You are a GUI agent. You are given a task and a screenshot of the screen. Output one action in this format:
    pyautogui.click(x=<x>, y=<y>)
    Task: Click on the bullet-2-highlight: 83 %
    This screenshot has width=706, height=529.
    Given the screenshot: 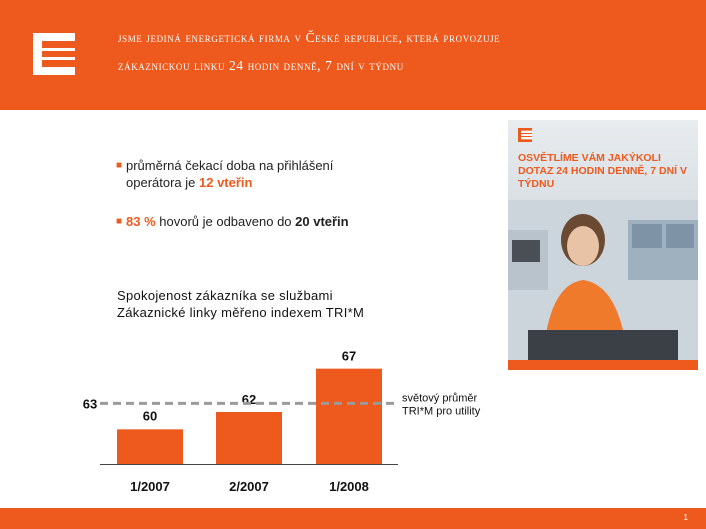 What is the action you would take?
    pyautogui.click(x=141, y=221)
    